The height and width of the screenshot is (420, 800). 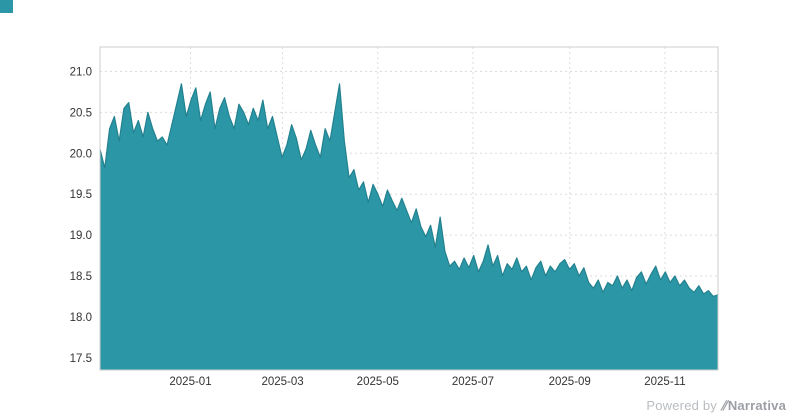 I want to click on powered-by-label: Powered by, so click(x=682, y=405).